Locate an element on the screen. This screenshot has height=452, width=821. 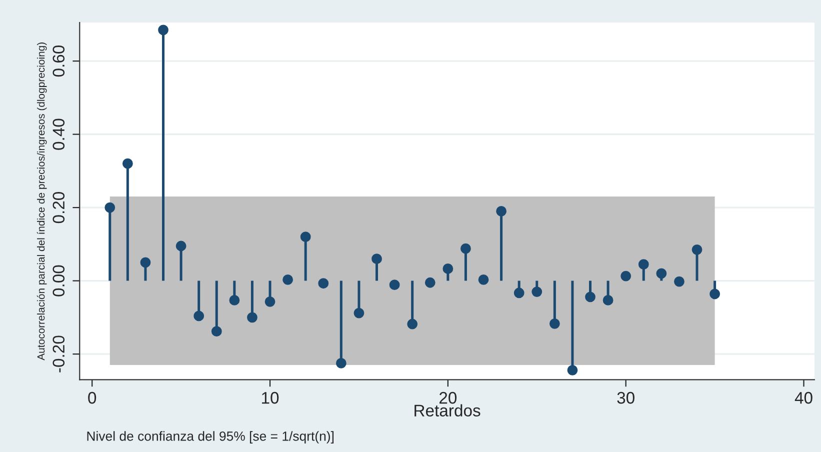
y-tick-label: 0.00 is located at coordinates (58, 280).